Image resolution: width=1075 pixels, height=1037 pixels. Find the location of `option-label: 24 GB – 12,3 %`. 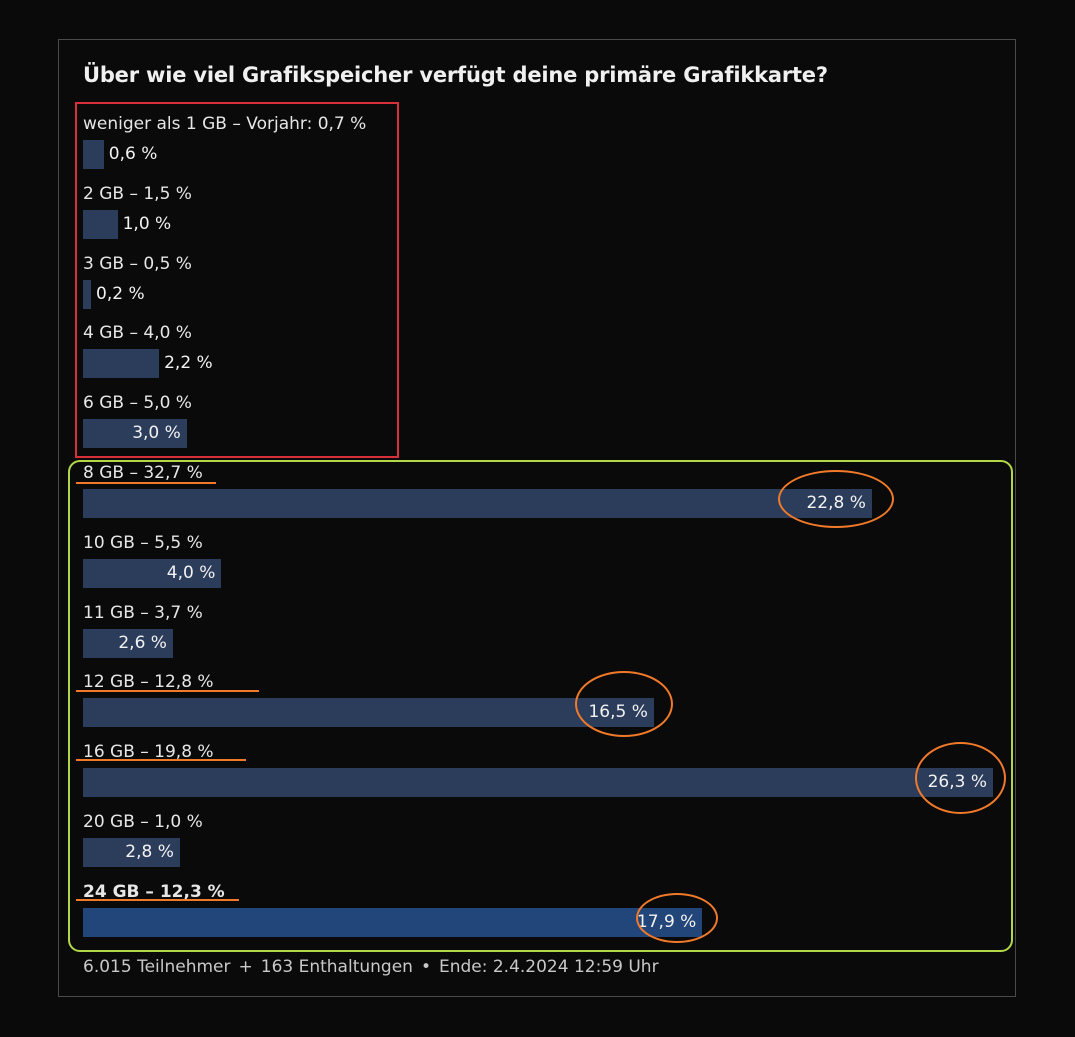

option-label: 24 GB – 12,3 % is located at coordinates (154, 892).